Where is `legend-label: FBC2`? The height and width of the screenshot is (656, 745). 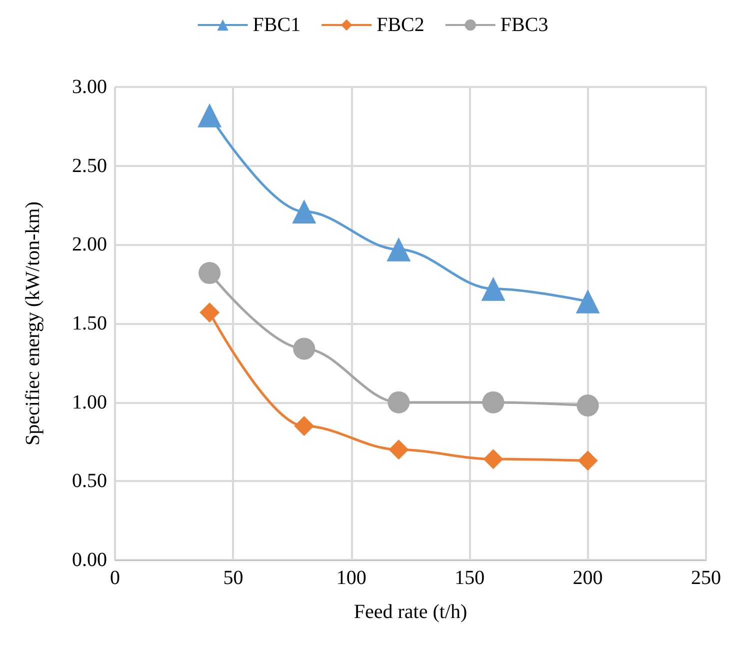 legend-label: FBC2 is located at coordinates (400, 25).